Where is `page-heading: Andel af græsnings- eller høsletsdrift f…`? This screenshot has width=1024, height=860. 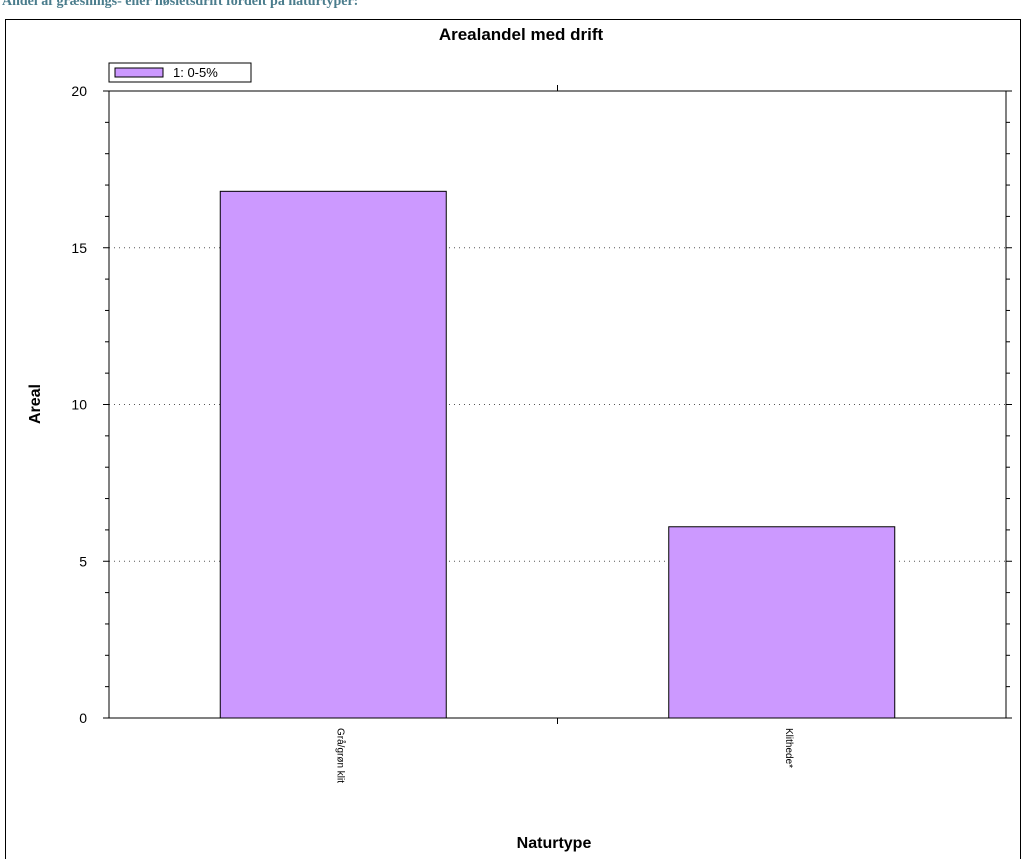 page-heading: Andel af græsnings- eller høsletsdrift f… is located at coordinates (180, 4).